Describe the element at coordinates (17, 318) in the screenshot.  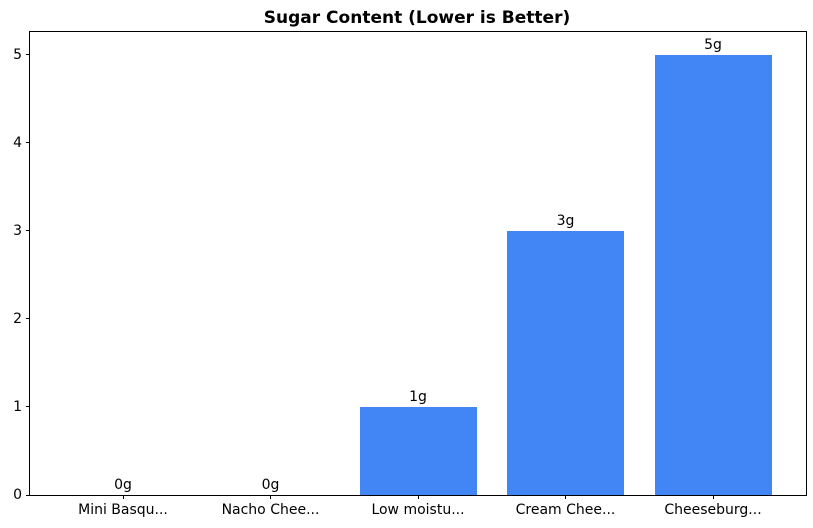
I see `y-tick-label: 2` at that location.